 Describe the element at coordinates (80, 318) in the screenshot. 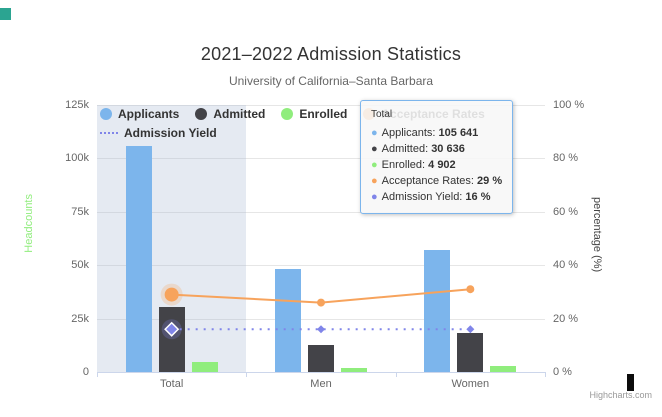

I see `y-axis-label-left: 25k` at that location.